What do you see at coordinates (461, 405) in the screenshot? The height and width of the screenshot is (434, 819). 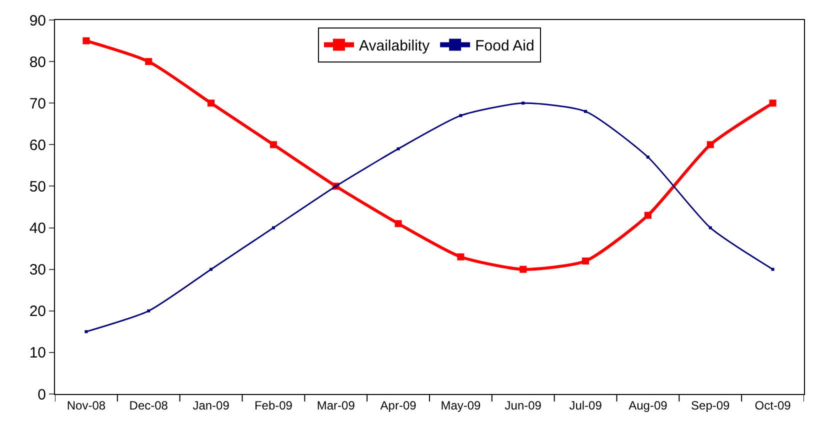 I see `x-tick-label: May-09` at bounding box center [461, 405].